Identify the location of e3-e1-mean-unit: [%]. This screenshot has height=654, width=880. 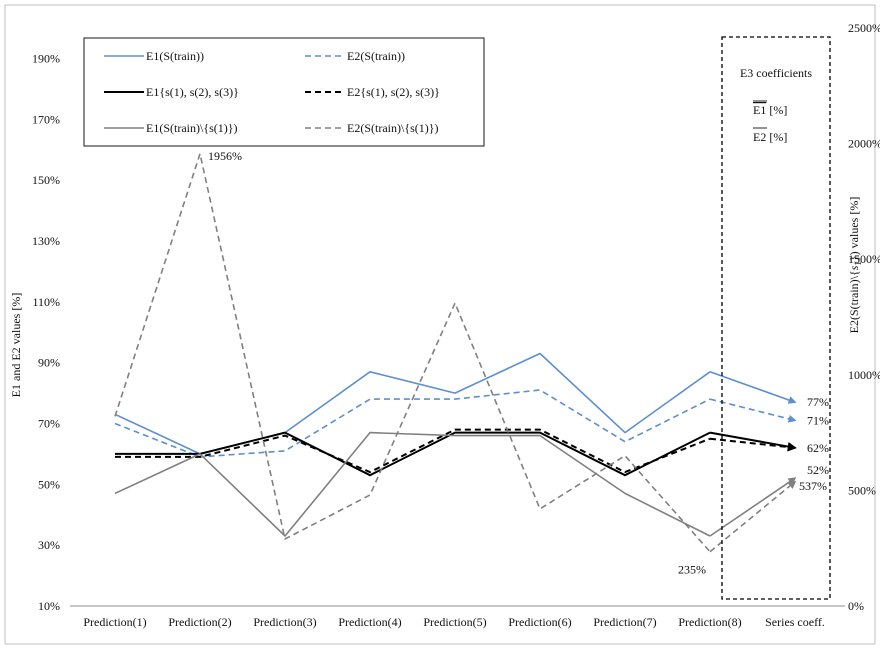
(776, 110).